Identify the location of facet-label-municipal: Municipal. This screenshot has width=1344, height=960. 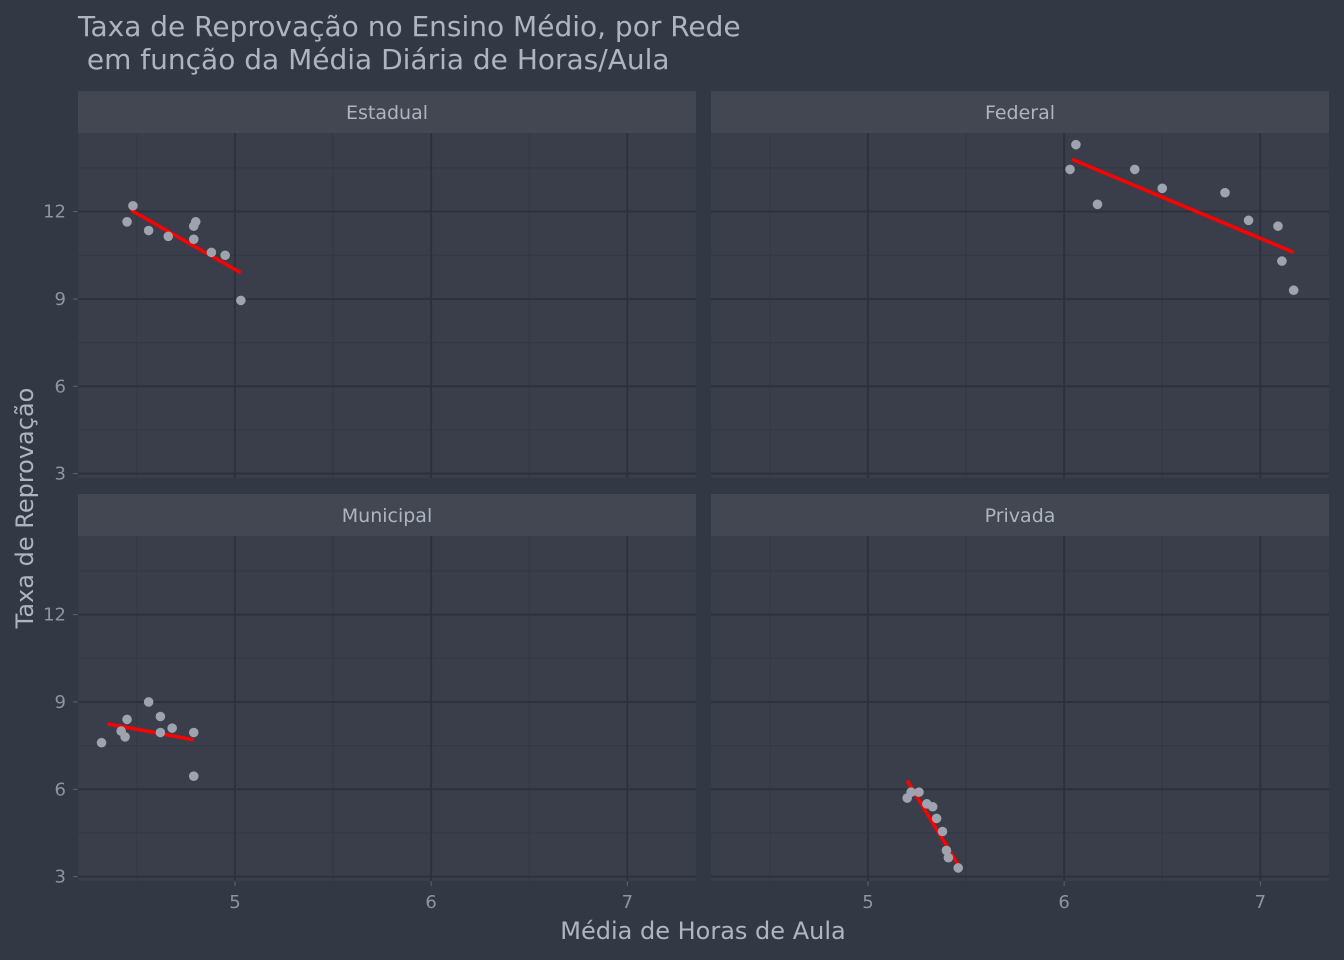
(387, 516).